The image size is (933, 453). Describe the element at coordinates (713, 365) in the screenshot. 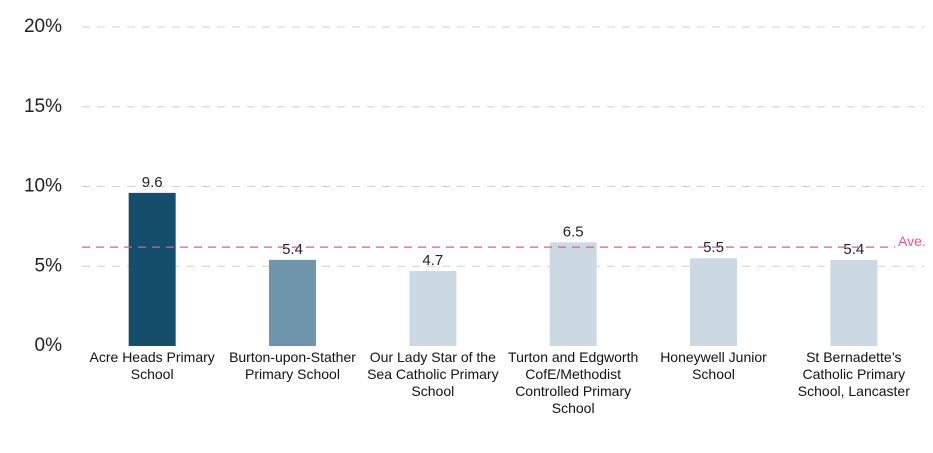

I see `x-tick-label: Honeywell Junior School` at that location.